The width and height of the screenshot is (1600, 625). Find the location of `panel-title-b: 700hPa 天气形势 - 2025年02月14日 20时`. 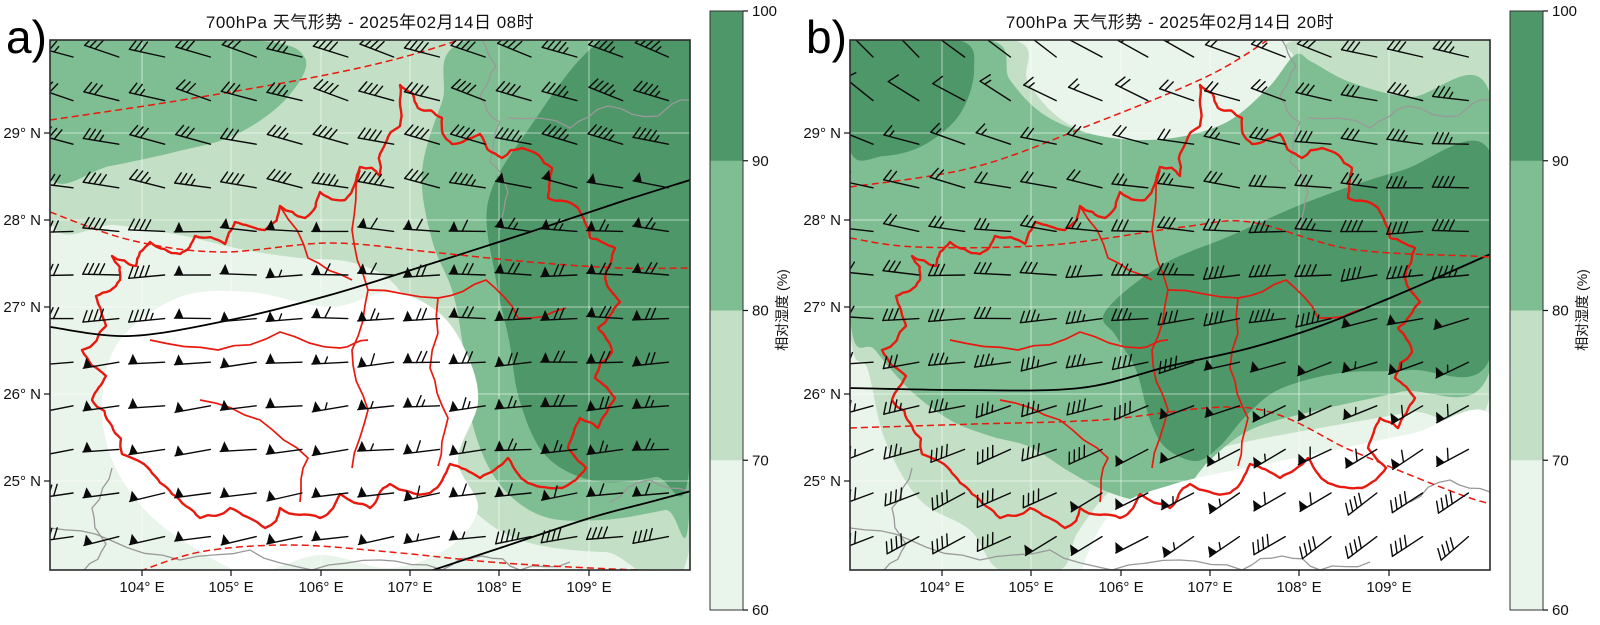

panel-title-b: 700hPa 天气形势 - 2025年02月14日 20时 is located at coordinates (1170, 22).